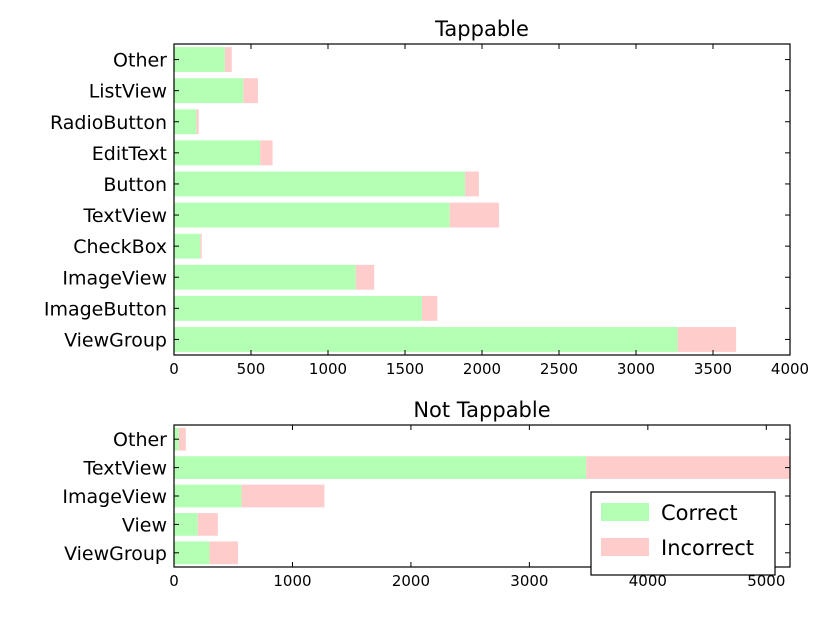 This screenshot has width=830, height=623. Describe the element at coordinates (250, 91) in the screenshot. I see `bar-listview-incorrect` at that location.